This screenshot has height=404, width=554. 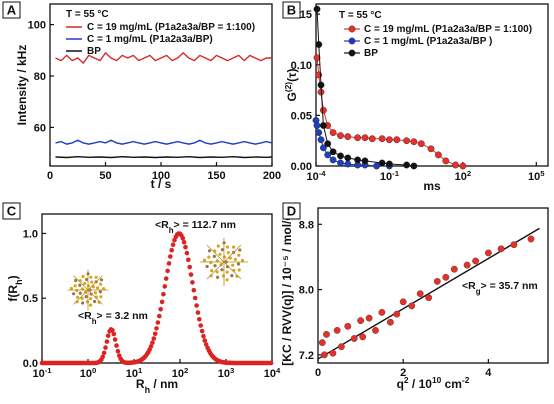 What do you see at coordinates (40, 128) in the screenshot?
I see `y-tick-label: 60` at bounding box center [40, 128].